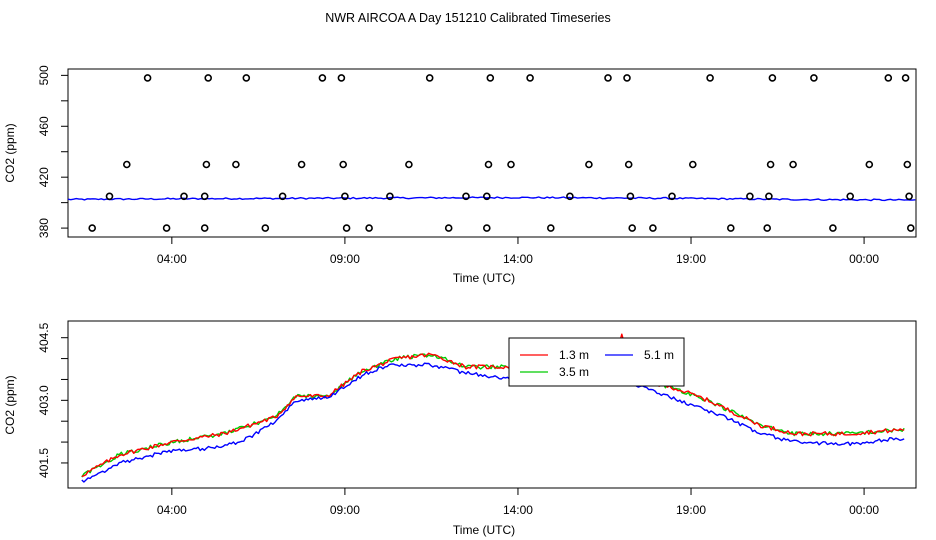 The width and height of the screenshot is (936, 540). I want to click on p1-x-tick-label: 14:00, so click(518, 259).